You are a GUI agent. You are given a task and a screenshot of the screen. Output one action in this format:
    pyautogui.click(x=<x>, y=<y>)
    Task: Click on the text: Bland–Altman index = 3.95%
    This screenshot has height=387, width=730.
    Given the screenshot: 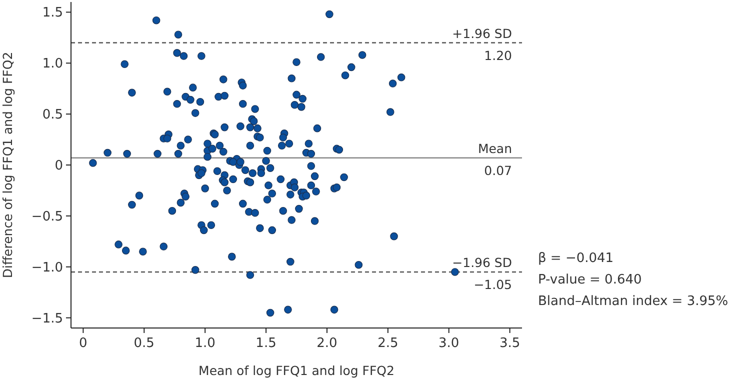 What is the action you would take?
    pyautogui.click(x=633, y=301)
    